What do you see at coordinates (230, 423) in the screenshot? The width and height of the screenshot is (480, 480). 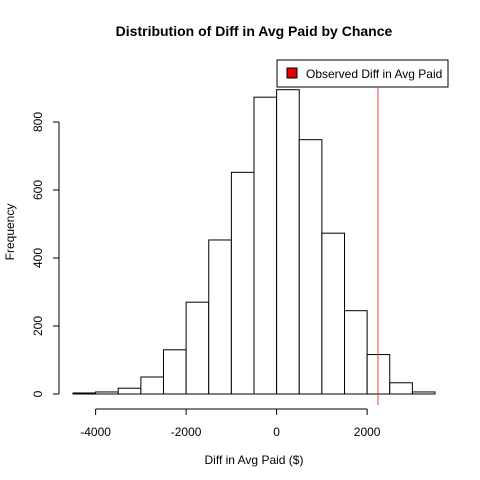 I see `x-axis: -4000 -2000 0 2000` at bounding box center [230, 423].